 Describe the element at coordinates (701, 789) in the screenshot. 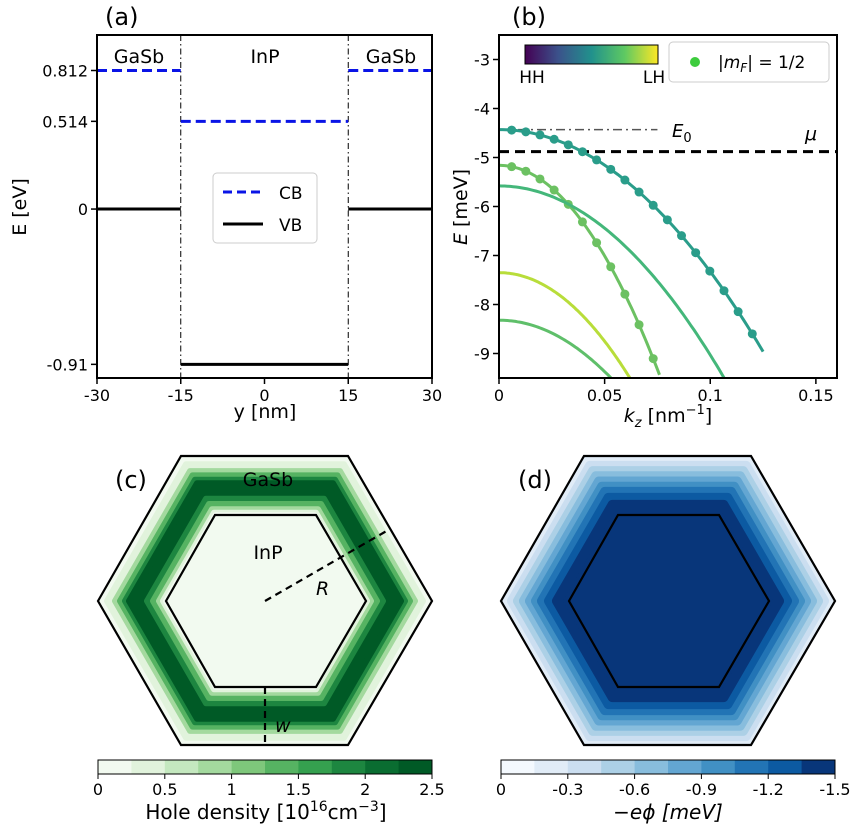

I see `panel-d-colorbar-tick-label-3: -0.9` at that location.